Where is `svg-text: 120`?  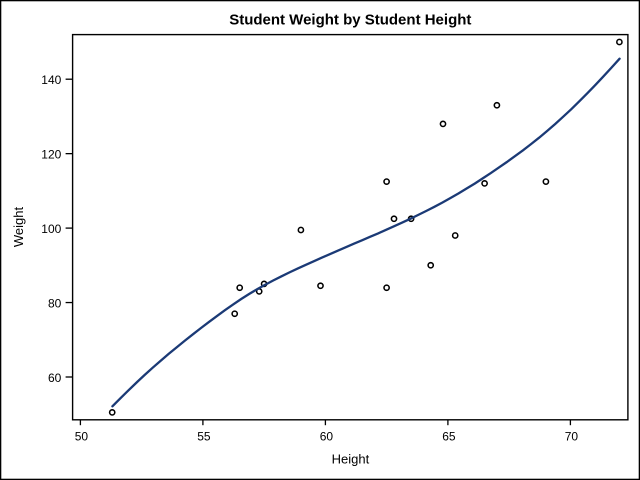
svg-text: 120 is located at coordinates (51, 155).